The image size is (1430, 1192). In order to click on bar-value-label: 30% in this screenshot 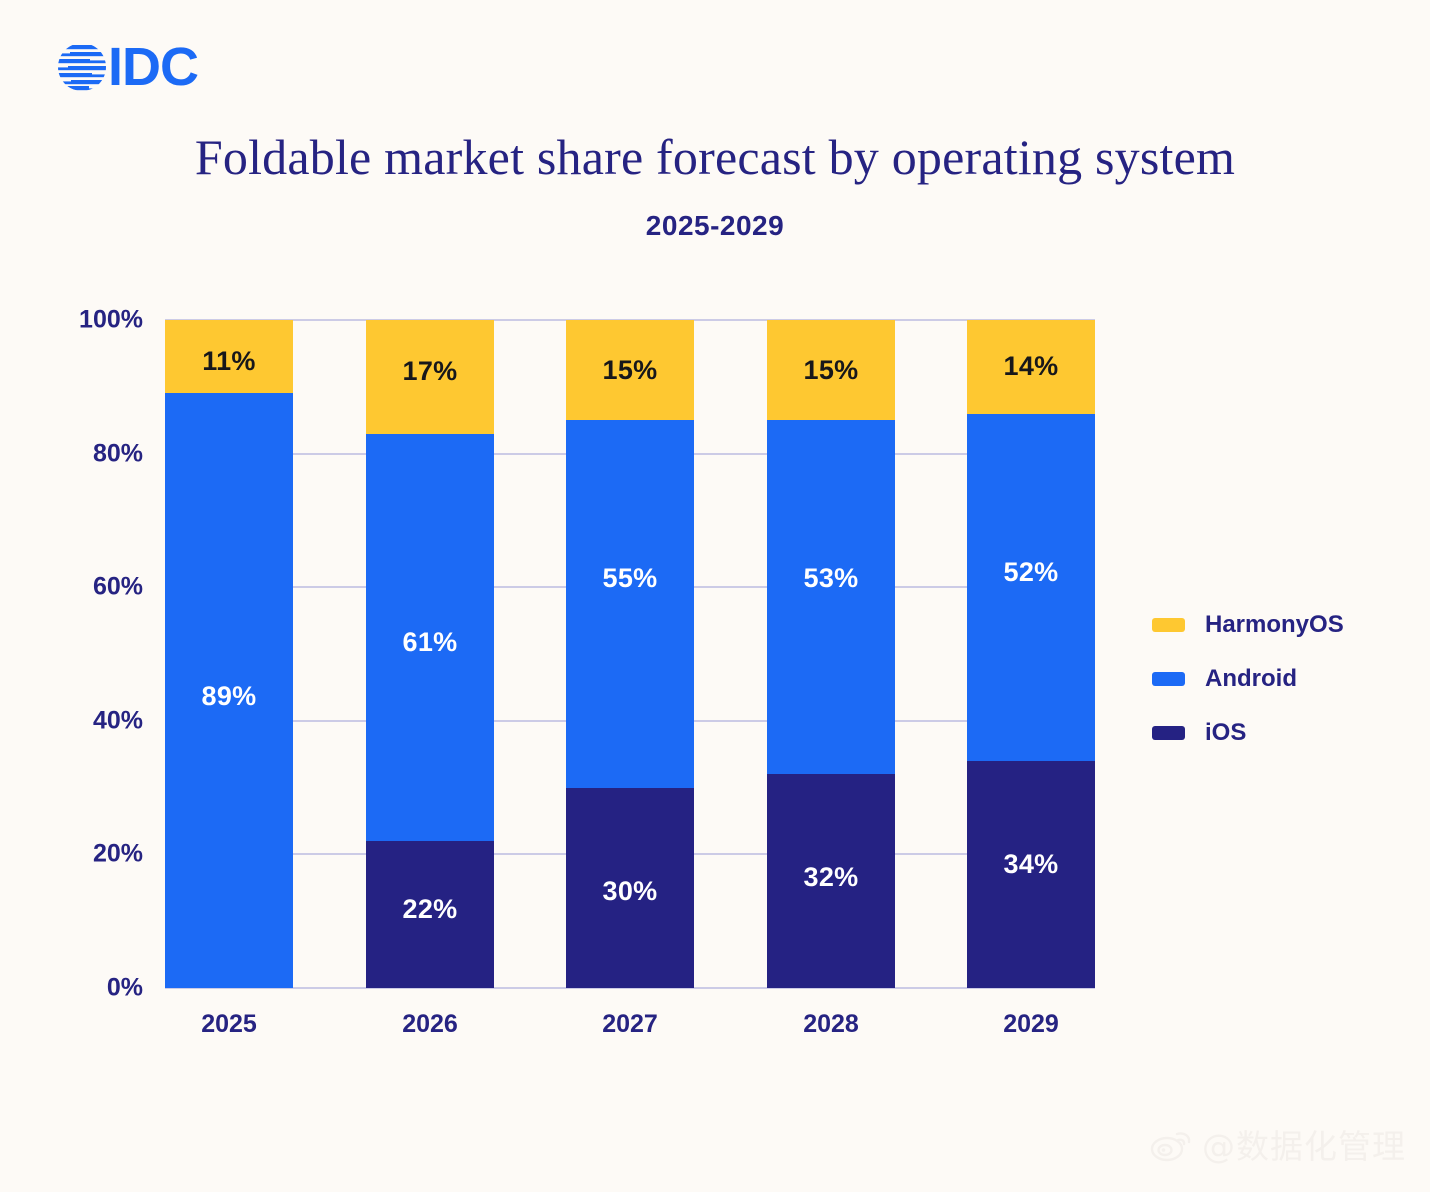, I will do `click(630, 890)`.